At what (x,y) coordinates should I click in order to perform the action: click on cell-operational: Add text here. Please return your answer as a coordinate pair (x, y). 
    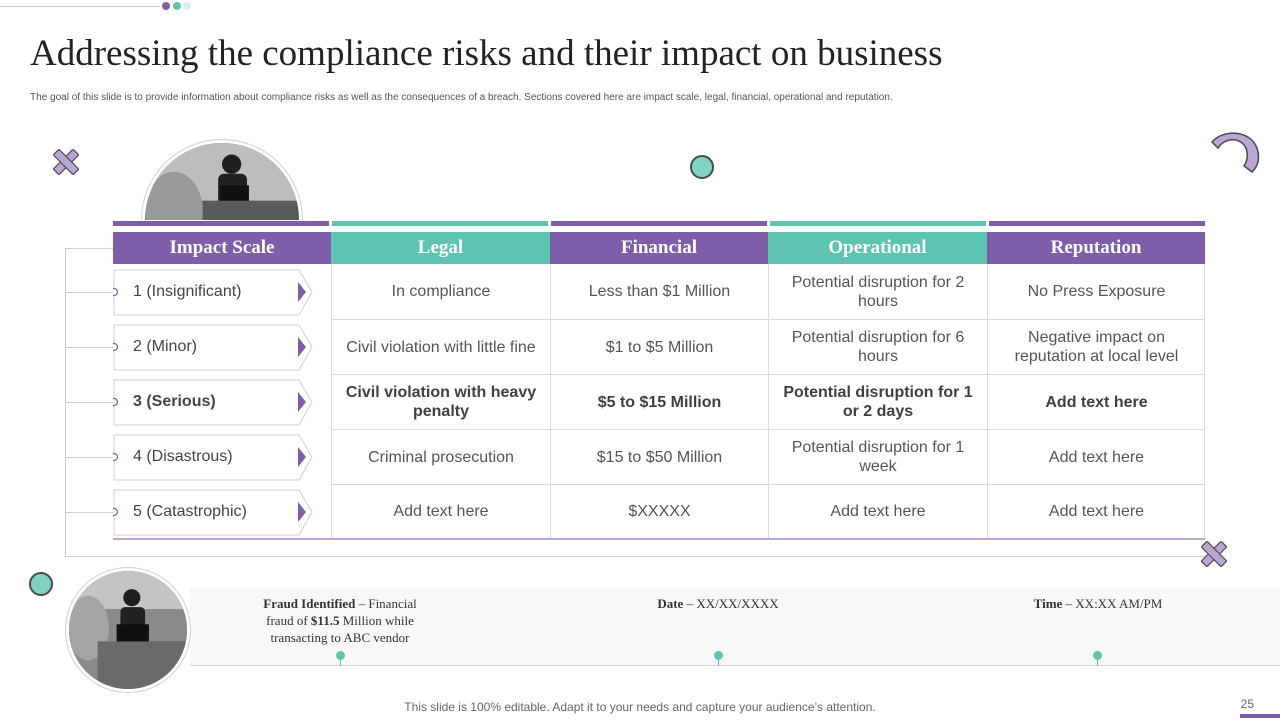
    Looking at the image, I should click on (877, 512).